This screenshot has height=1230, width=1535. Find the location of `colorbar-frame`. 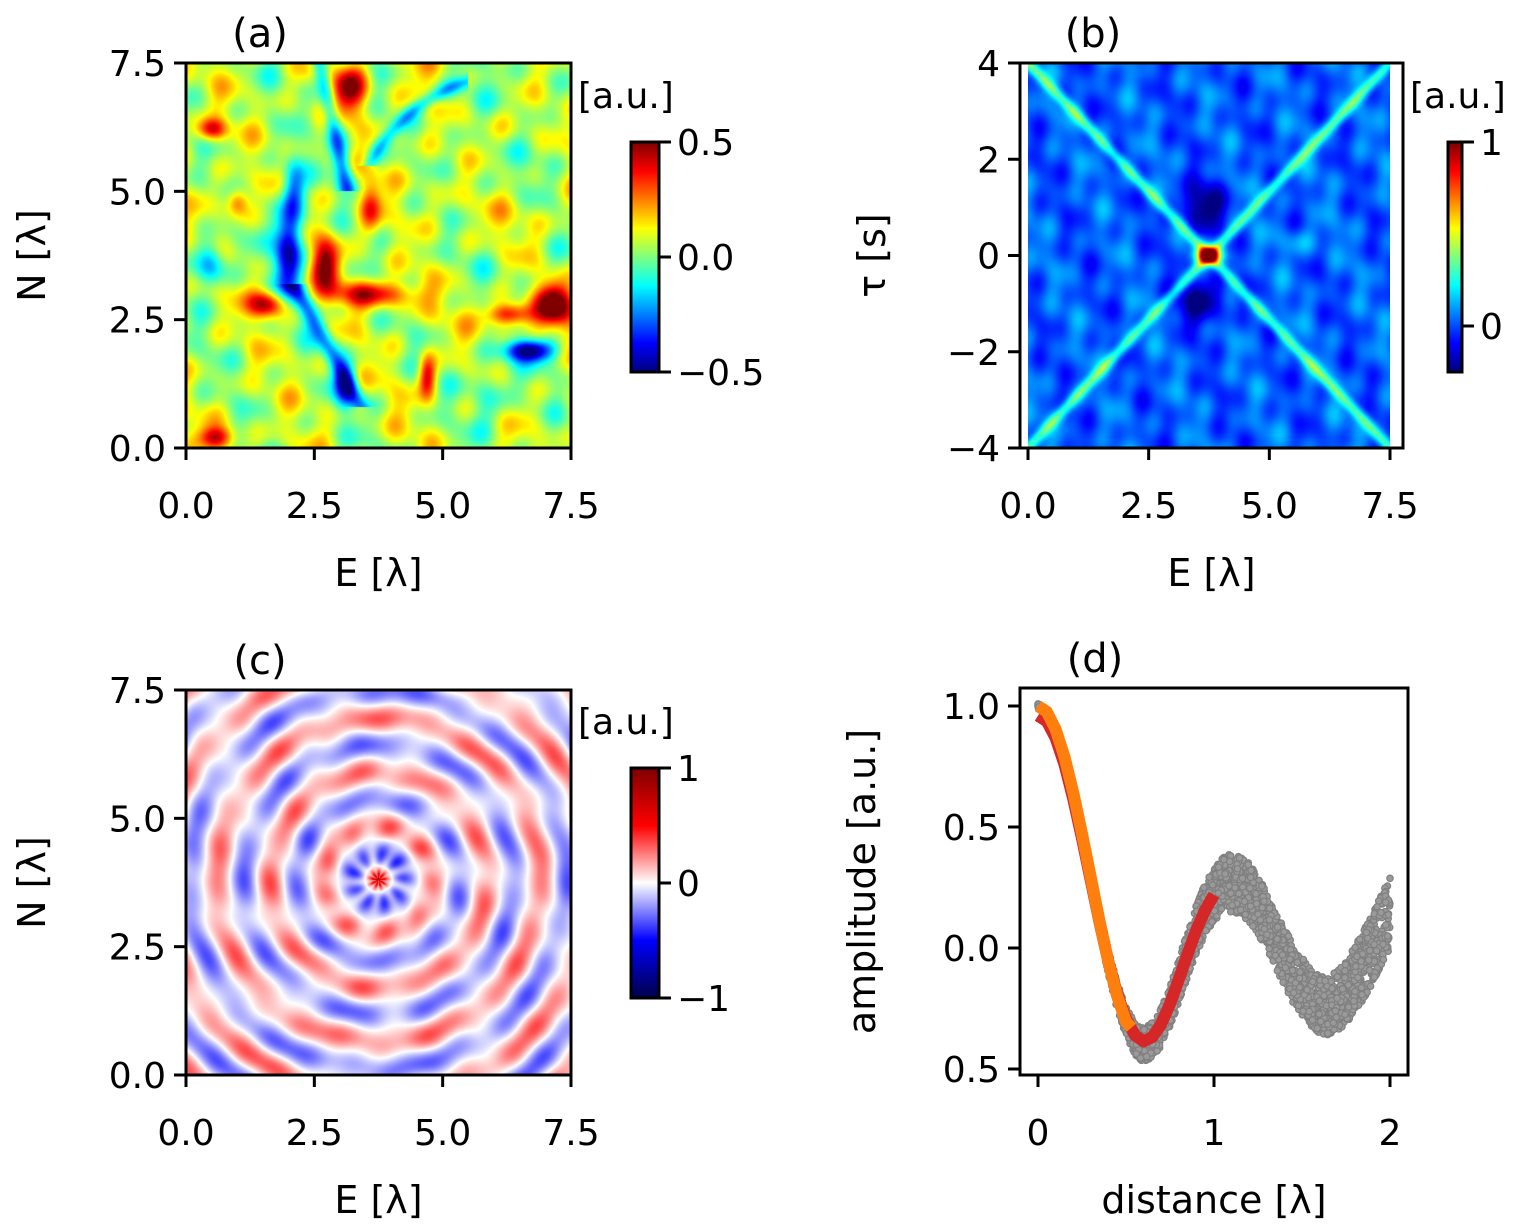

colorbar-frame is located at coordinates (645, 883).